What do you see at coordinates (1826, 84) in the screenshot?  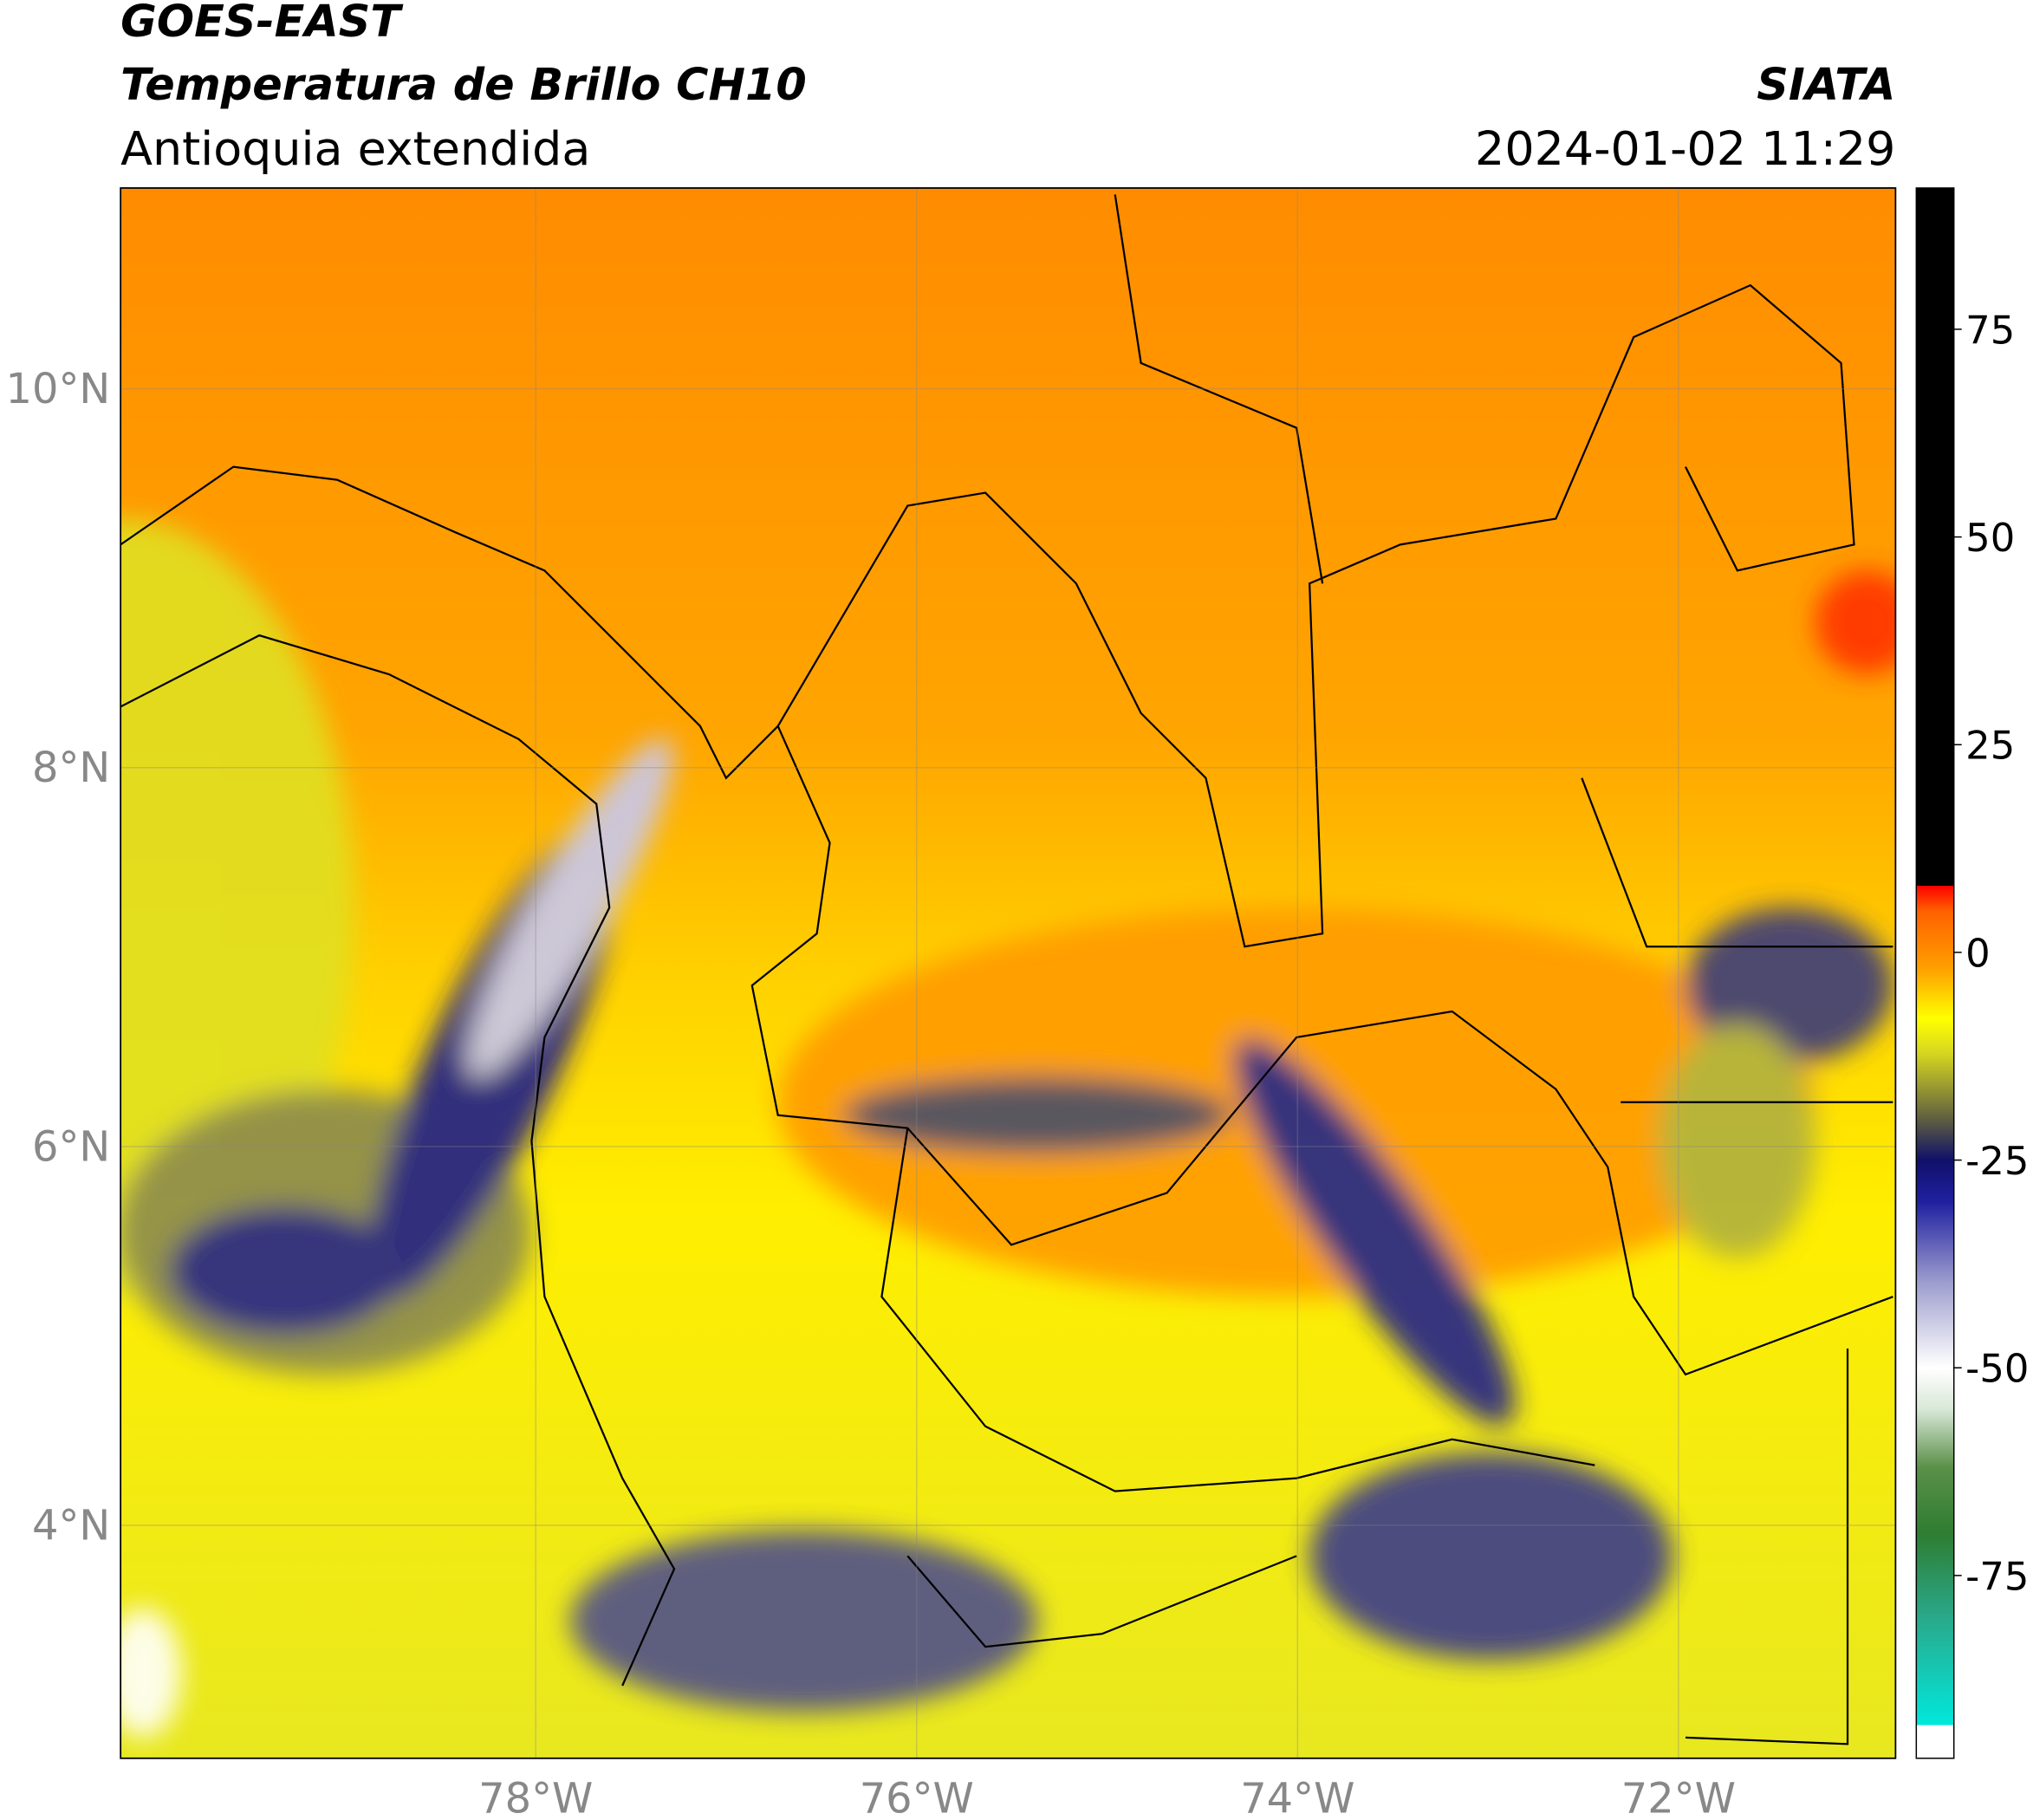 I see `agency: SIATA` at bounding box center [1826, 84].